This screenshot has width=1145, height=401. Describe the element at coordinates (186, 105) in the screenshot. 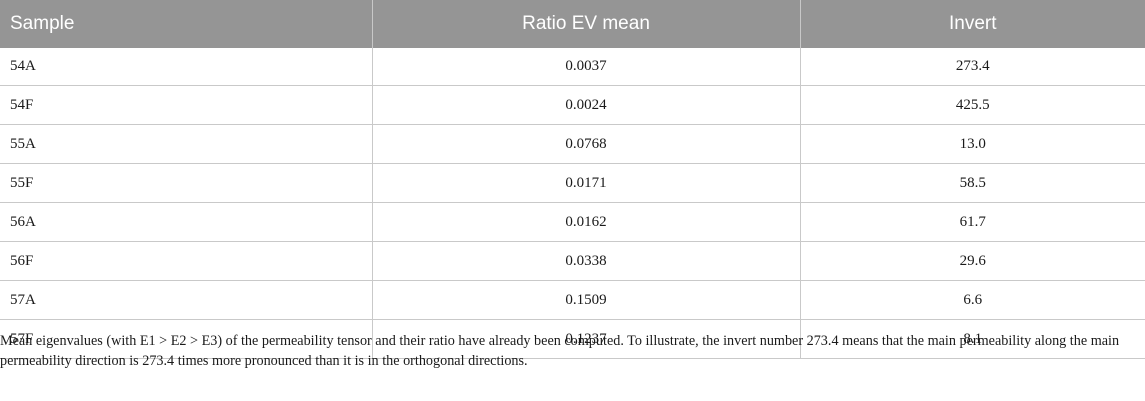

I see `cell-sample: 54F` at that location.